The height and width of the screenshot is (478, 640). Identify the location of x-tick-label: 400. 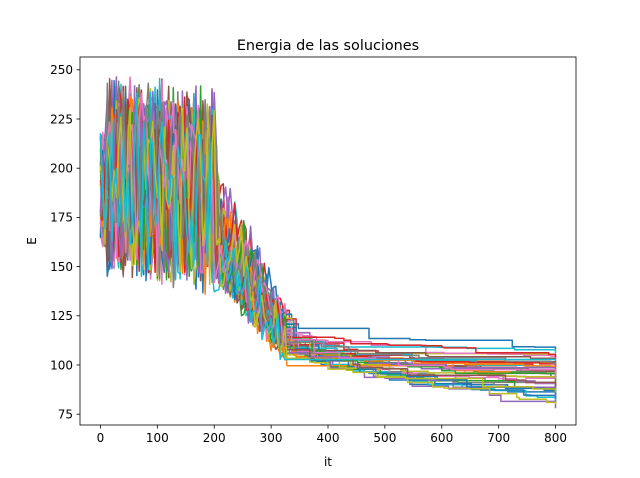
(328, 438).